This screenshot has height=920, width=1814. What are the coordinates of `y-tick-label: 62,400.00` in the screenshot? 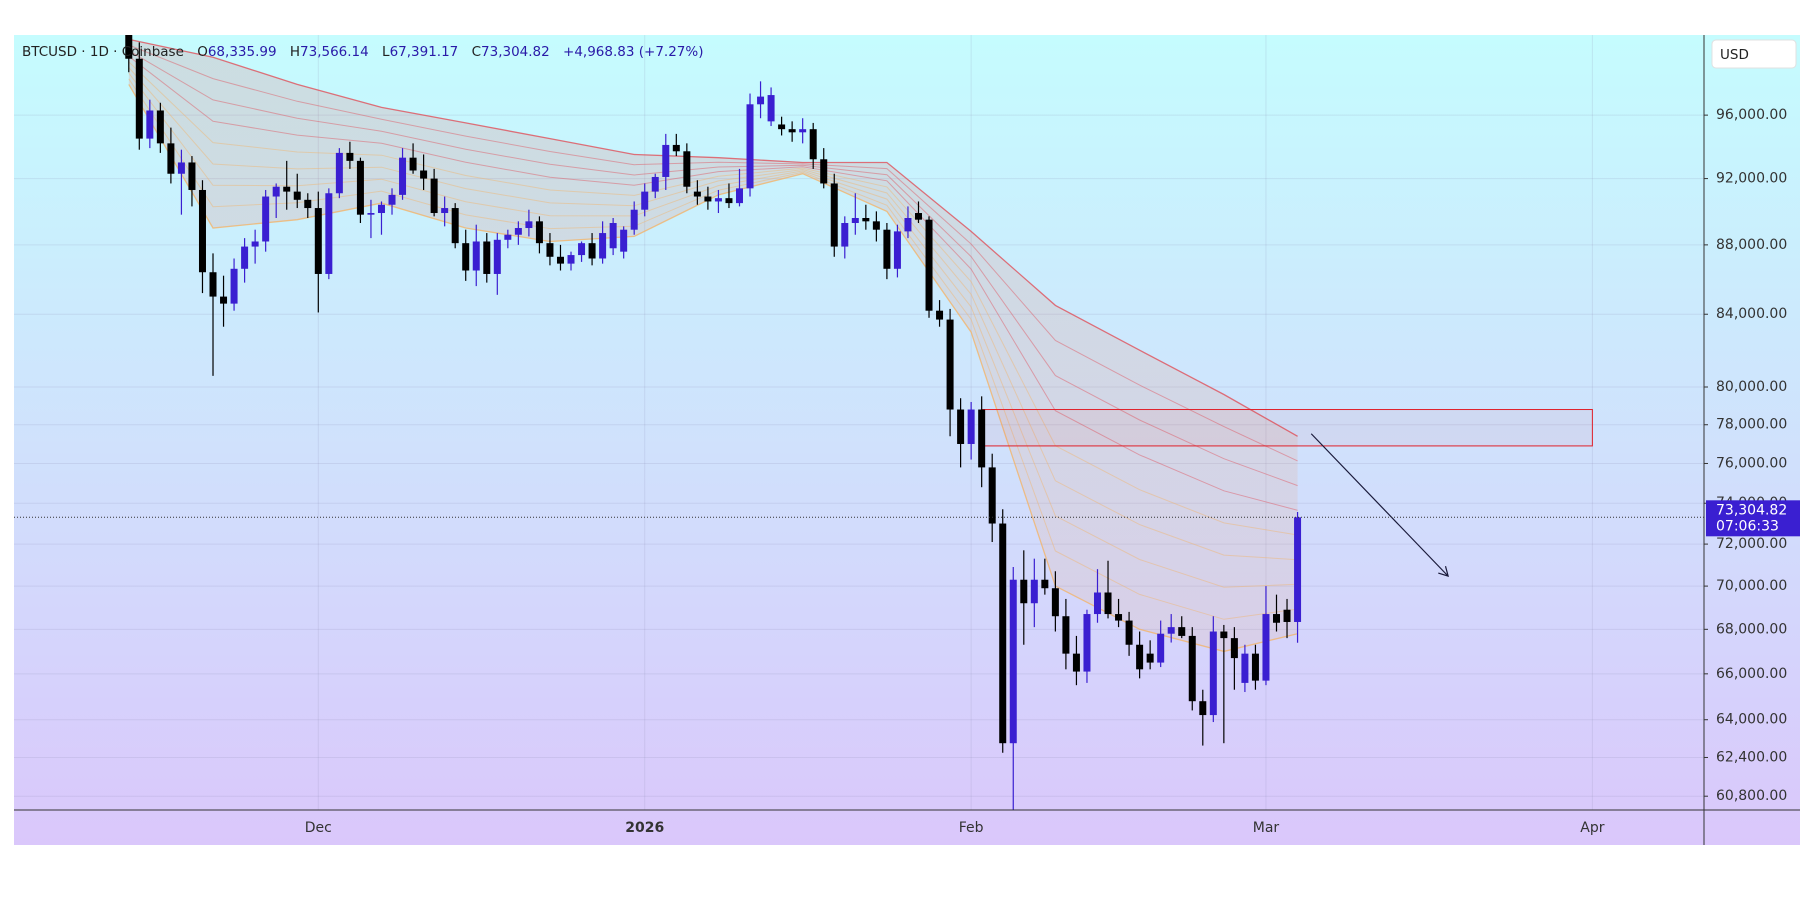 It's located at (1751, 757).